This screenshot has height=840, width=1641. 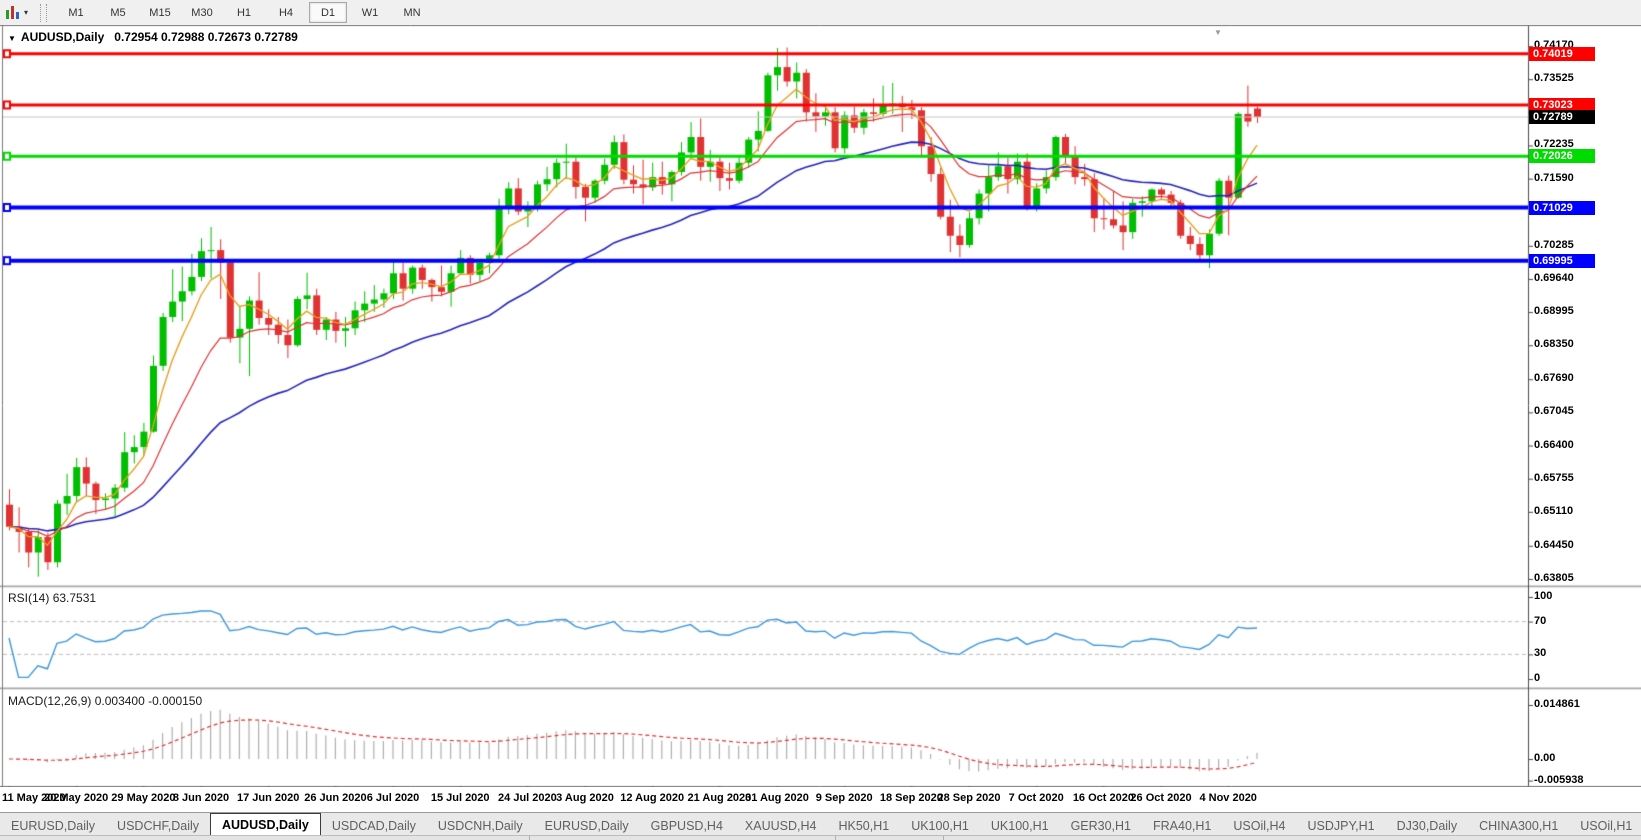 I want to click on chart-tab-xauusd-h4: XAUUSD,H4, so click(x=780, y=826).